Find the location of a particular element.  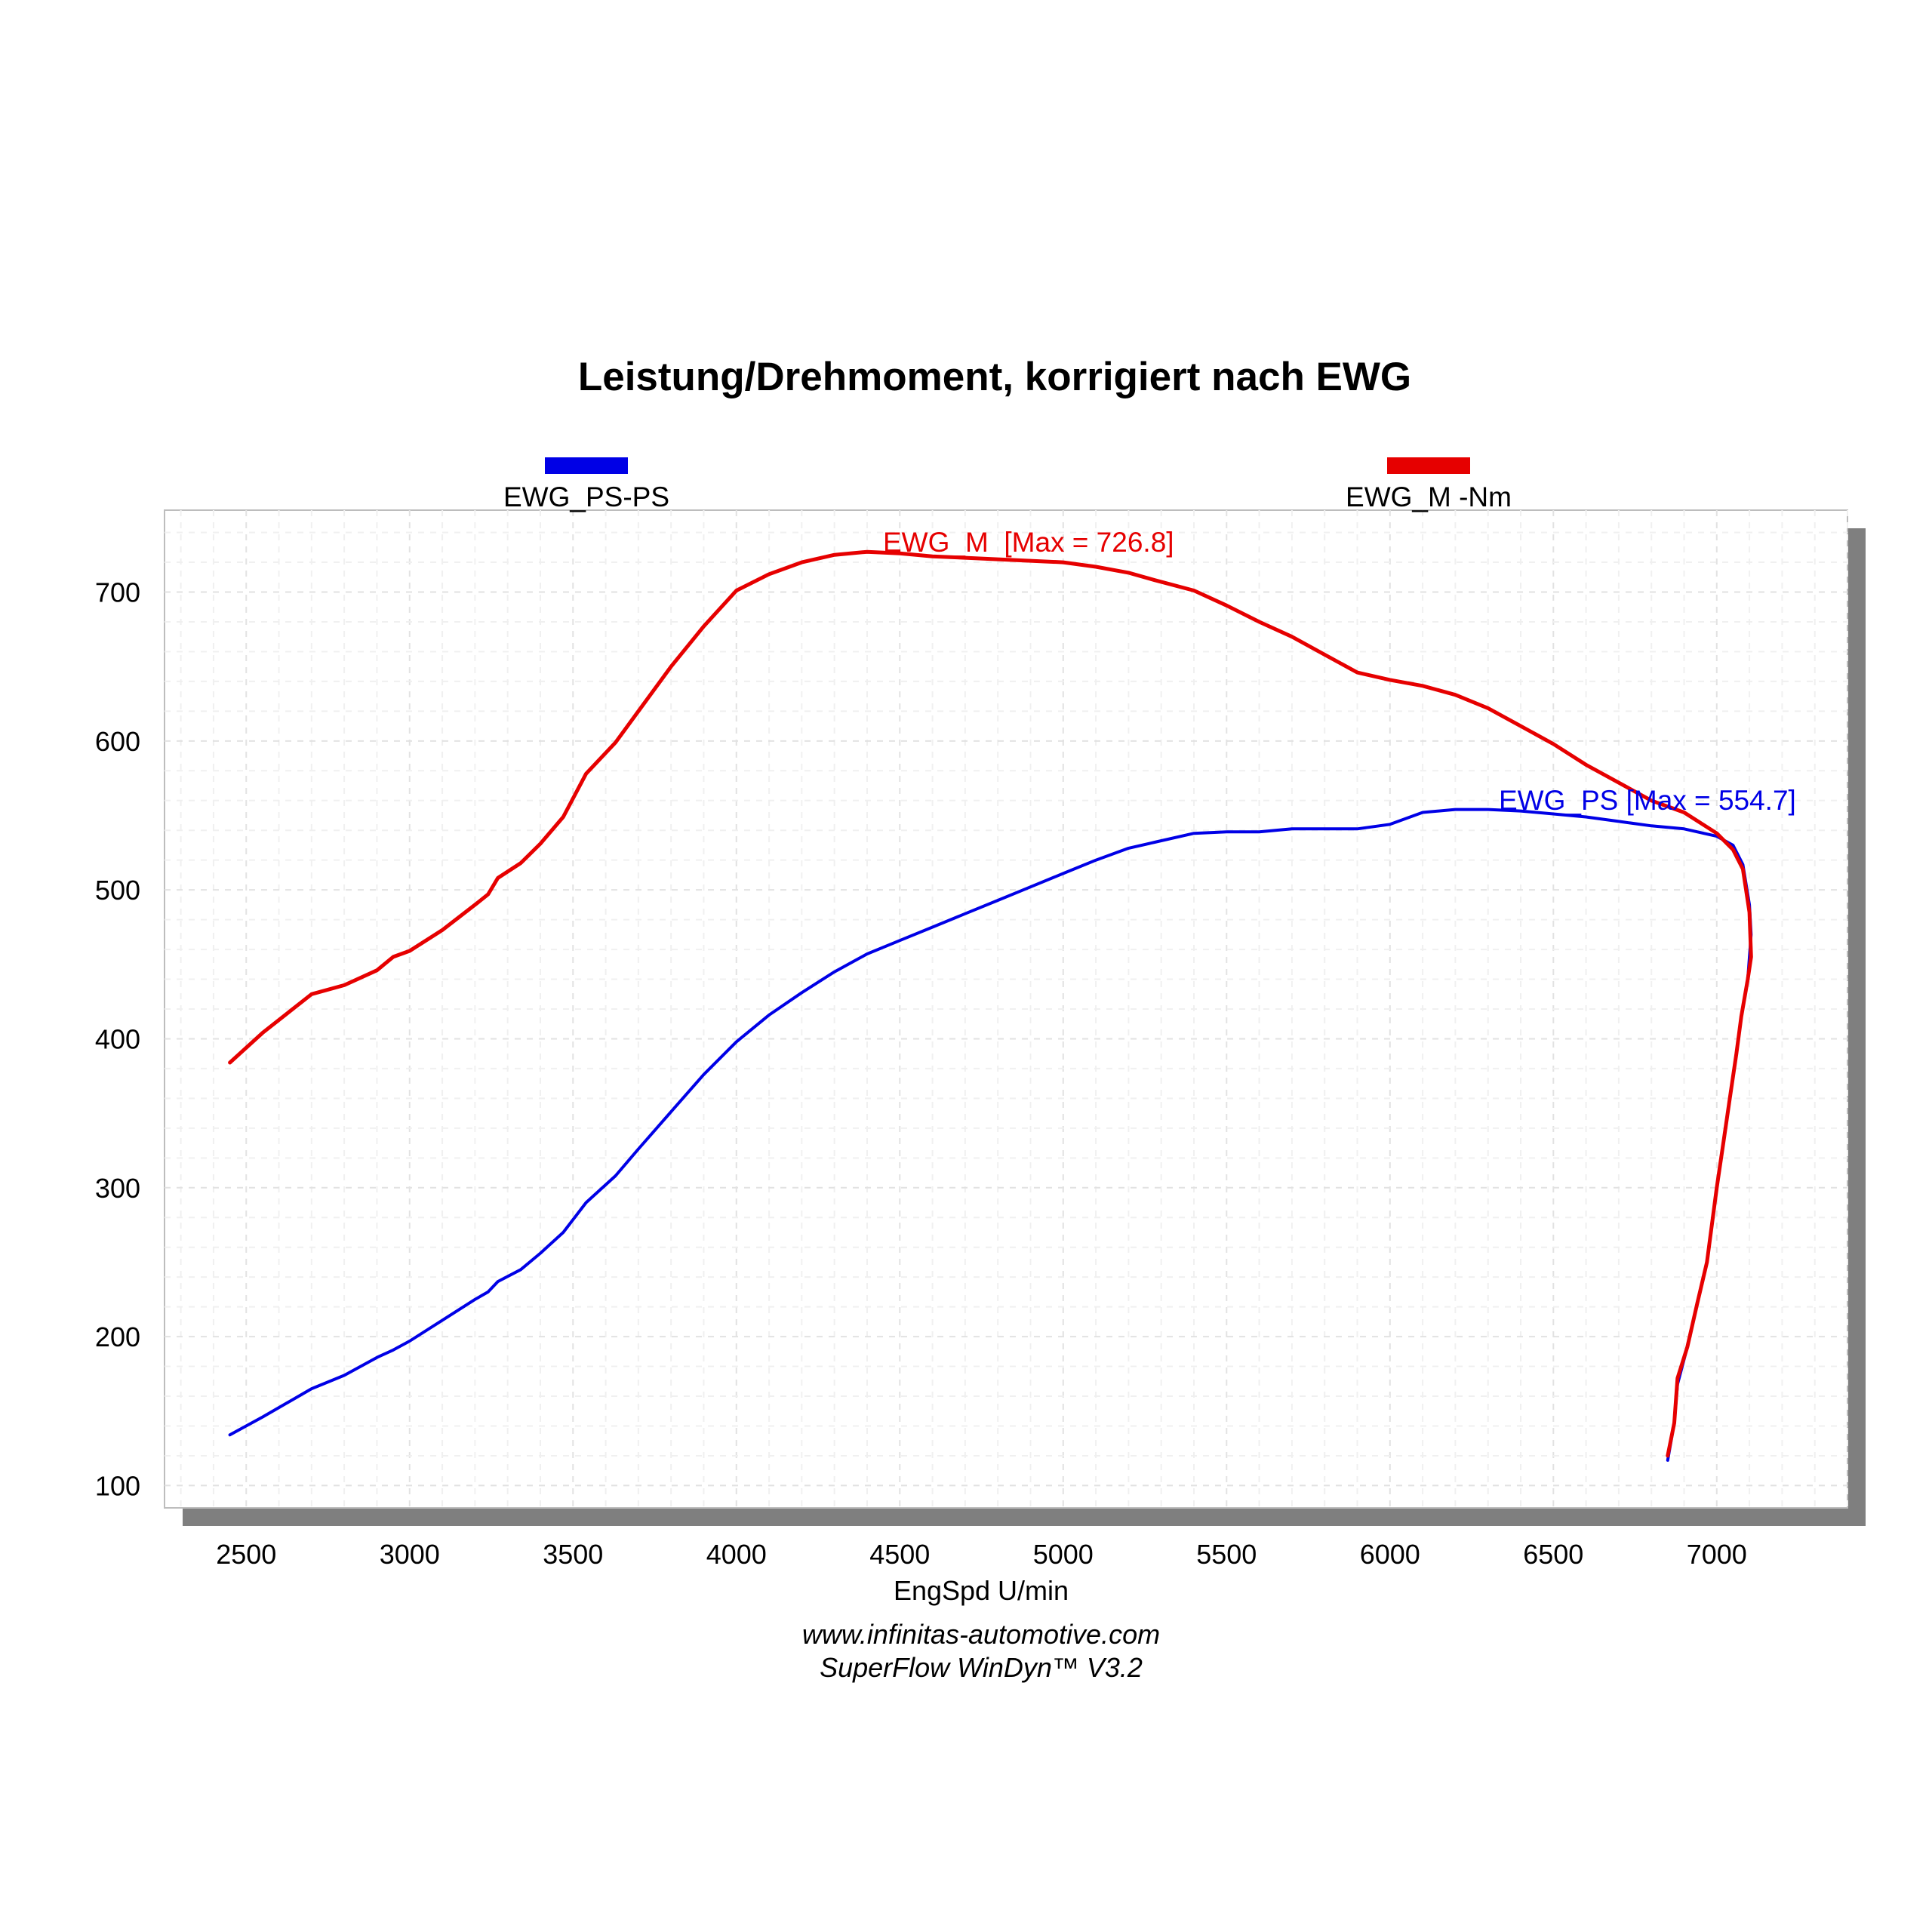

credit-website: www.infinitas-automotive.com is located at coordinates (981, 1634).